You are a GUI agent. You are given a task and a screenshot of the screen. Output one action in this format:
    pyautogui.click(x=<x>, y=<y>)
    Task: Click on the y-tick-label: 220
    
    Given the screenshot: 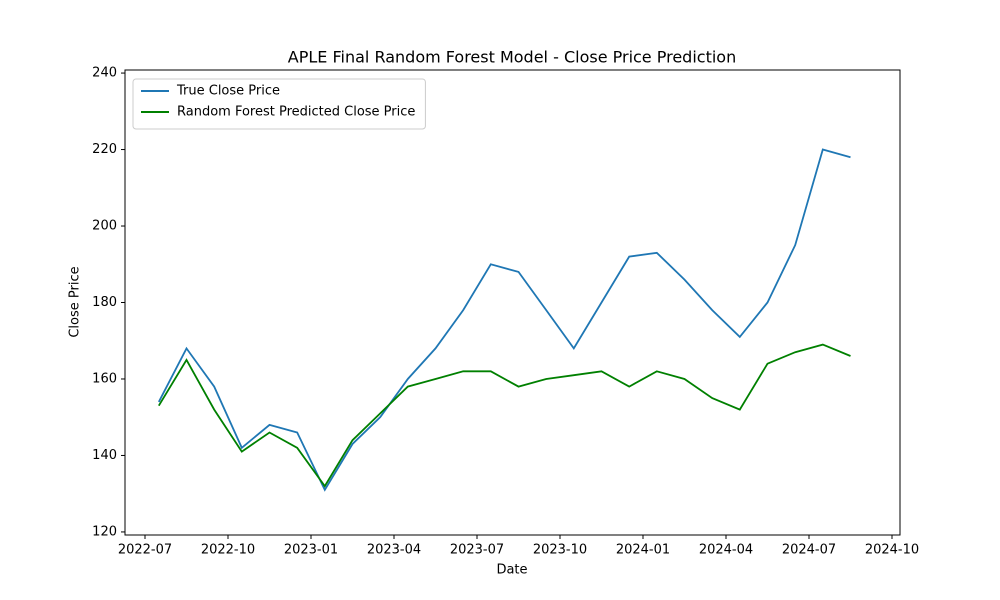 What is the action you would take?
    pyautogui.click(x=104, y=149)
    